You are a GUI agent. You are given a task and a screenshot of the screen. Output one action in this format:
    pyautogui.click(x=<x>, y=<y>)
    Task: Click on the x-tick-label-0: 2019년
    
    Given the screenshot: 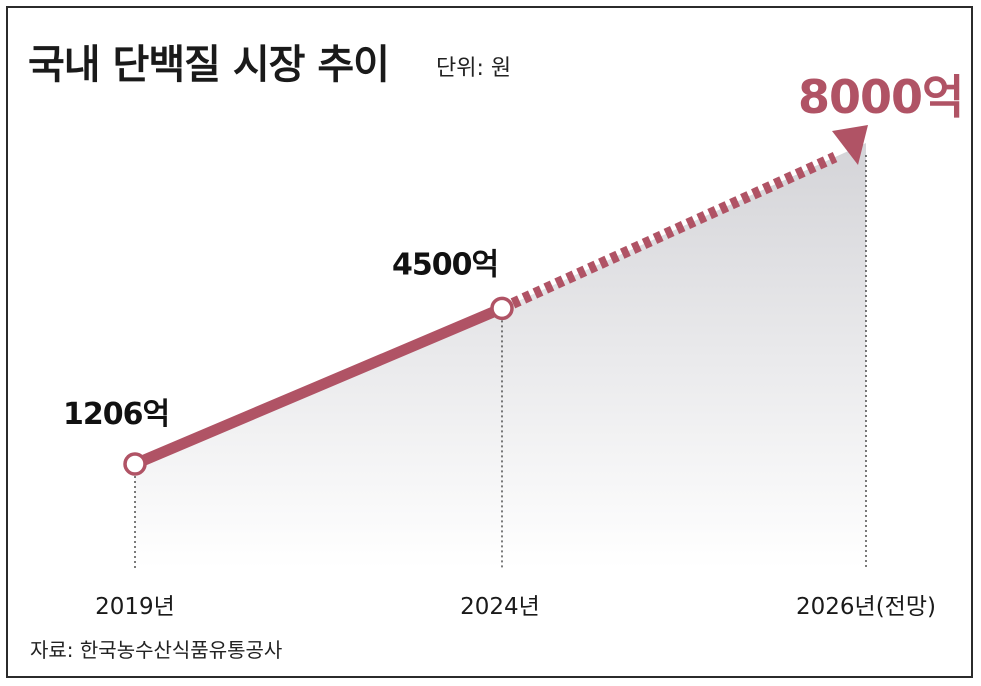 What is the action you would take?
    pyautogui.click(x=135, y=607)
    